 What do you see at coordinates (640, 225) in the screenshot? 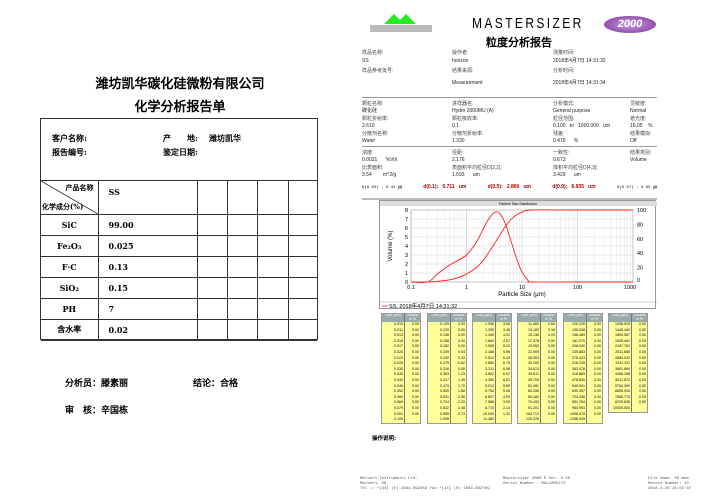
I see `y2-tick-label: 80` at bounding box center [640, 225].